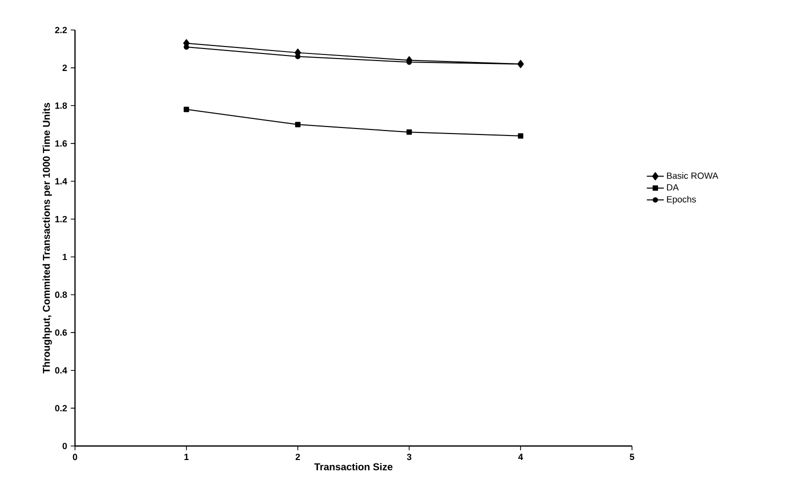  I want to click on y-tick-label: 1.6, so click(61, 143).